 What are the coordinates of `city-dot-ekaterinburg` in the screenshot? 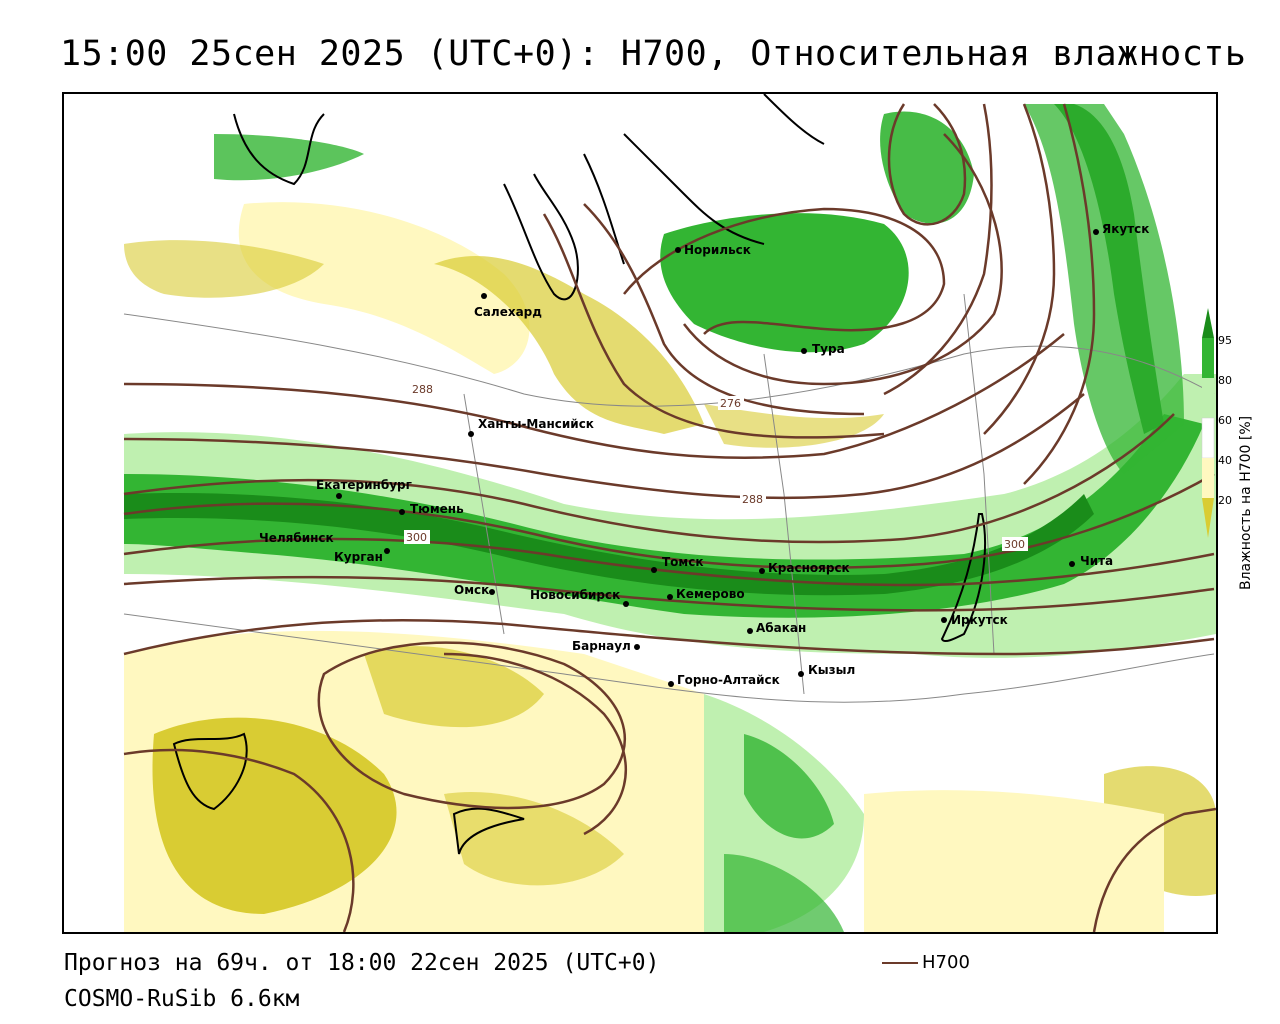 It's located at (339, 496).